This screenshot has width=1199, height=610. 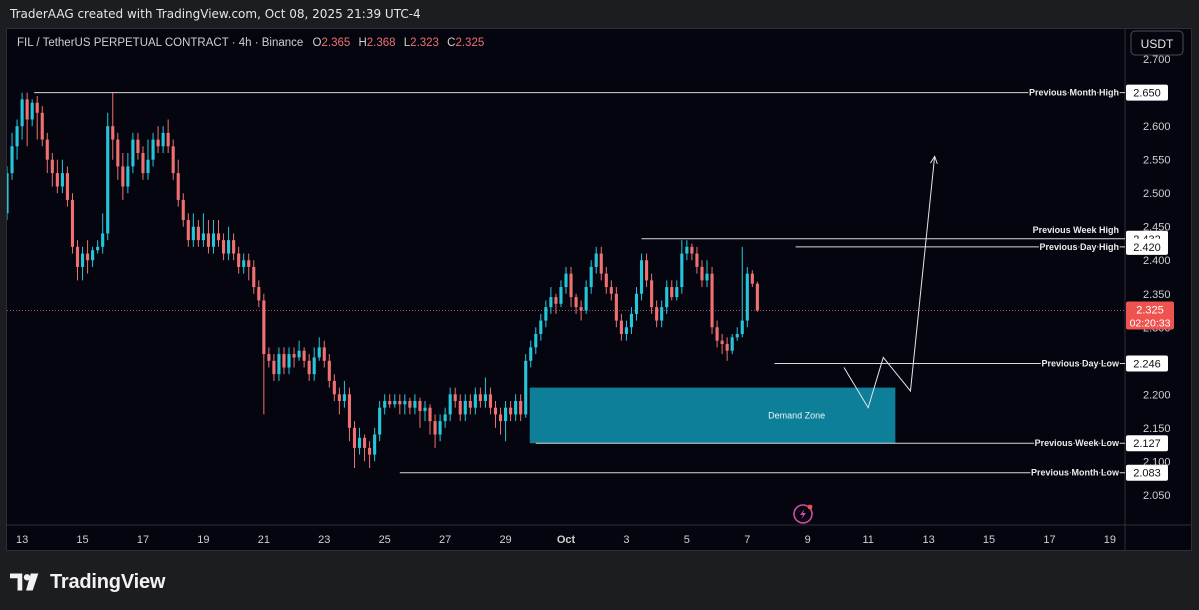 I want to click on time-tick-label: 7, so click(x=747, y=540).